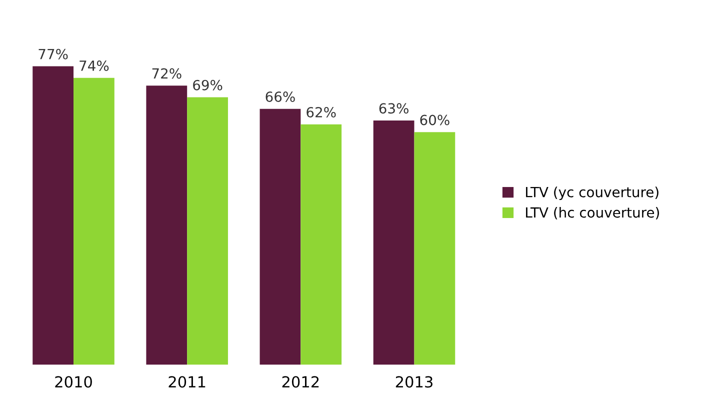  Describe the element at coordinates (187, 382) in the screenshot. I see `x-tick-label: 2011` at that location.